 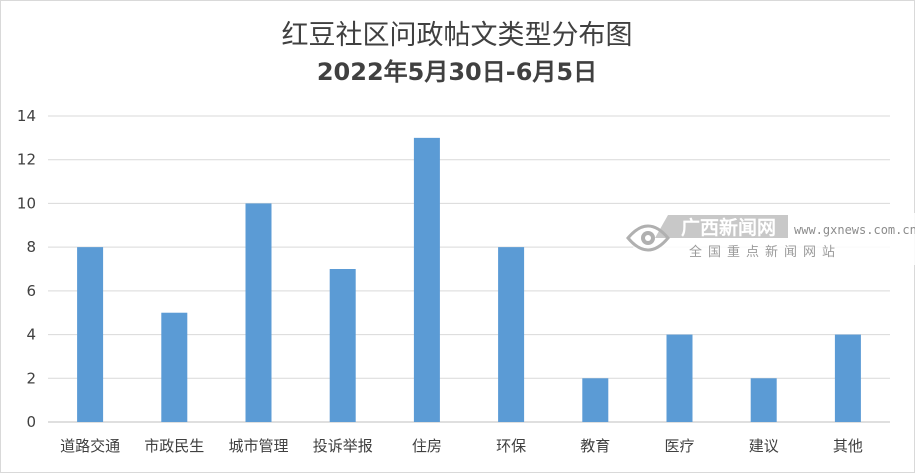 What do you see at coordinates (90, 446) in the screenshot?
I see `x-category-label: 道路交通` at bounding box center [90, 446].